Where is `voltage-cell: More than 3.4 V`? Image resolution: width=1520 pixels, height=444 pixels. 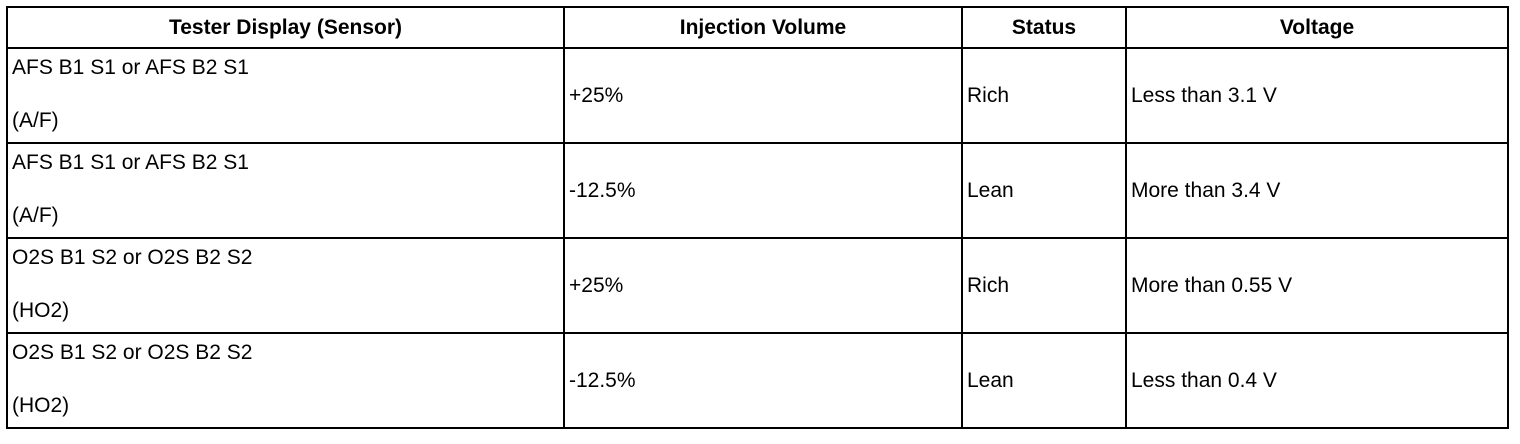 voltage-cell: More than 3.4 V is located at coordinates (1317, 190).